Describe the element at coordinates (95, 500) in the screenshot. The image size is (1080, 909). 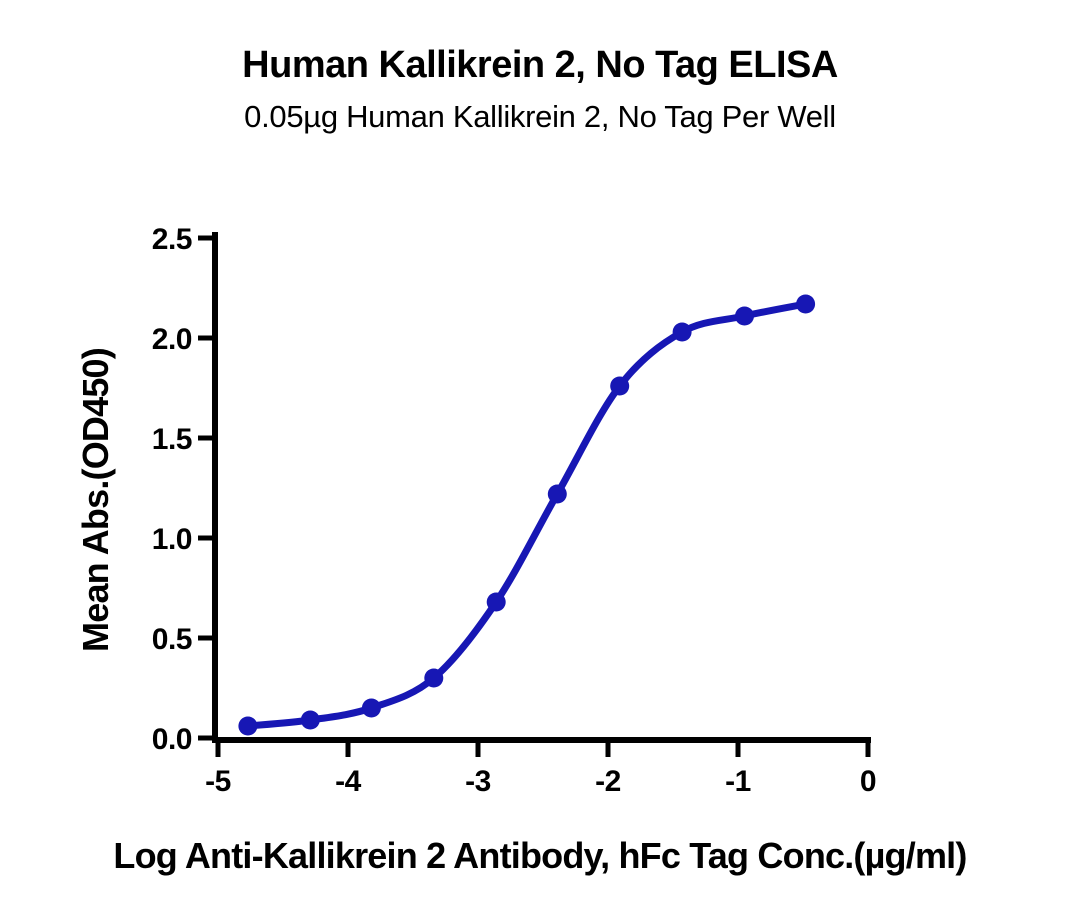
I see `y-axis-title: Mean Abs.(OD450)` at that location.